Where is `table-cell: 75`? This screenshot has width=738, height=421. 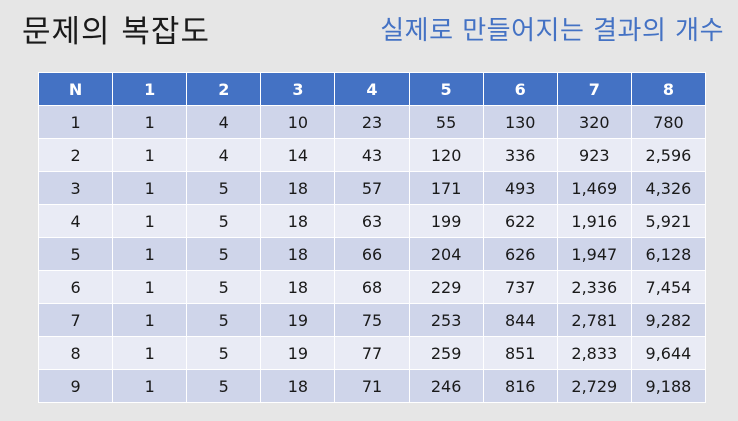 table-cell: 75 is located at coordinates (372, 320).